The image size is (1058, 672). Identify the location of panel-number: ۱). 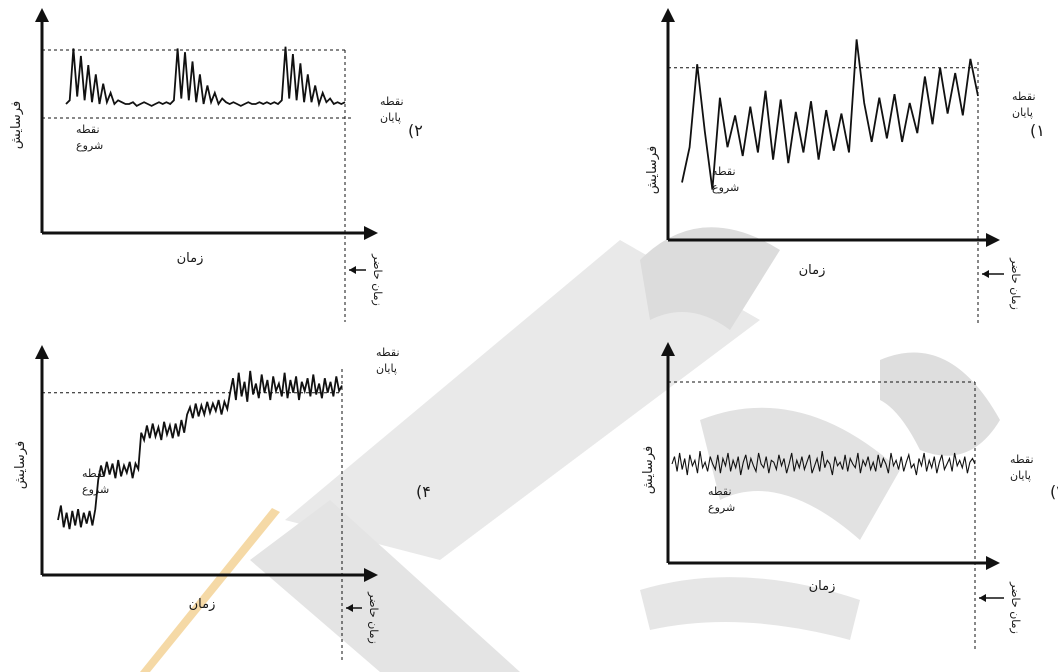
(1037, 130).